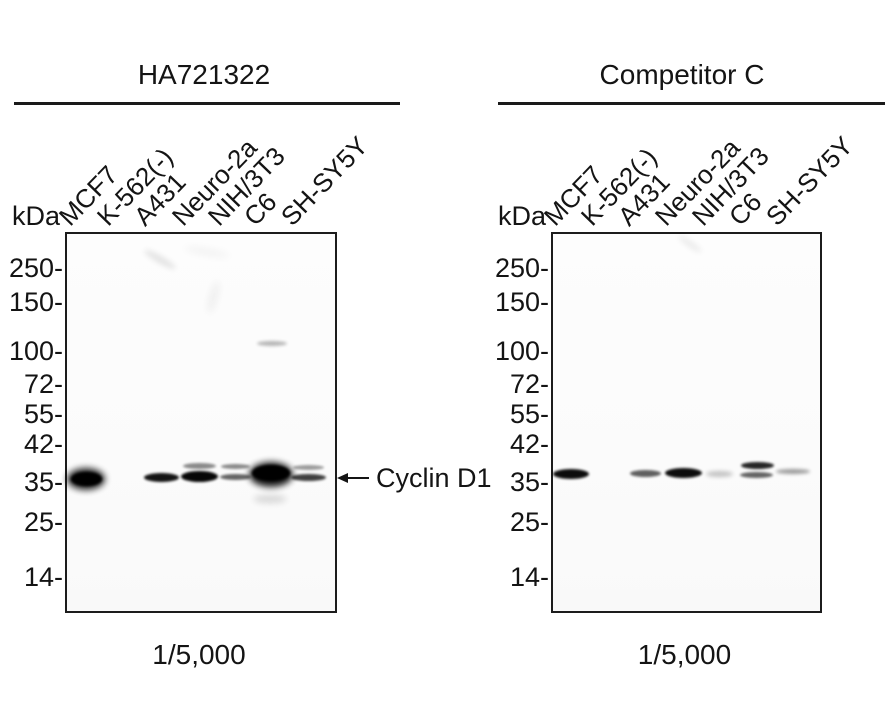 This screenshot has height=711, width=888. What do you see at coordinates (358, 478) in the screenshot?
I see `arrow-tail` at bounding box center [358, 478].